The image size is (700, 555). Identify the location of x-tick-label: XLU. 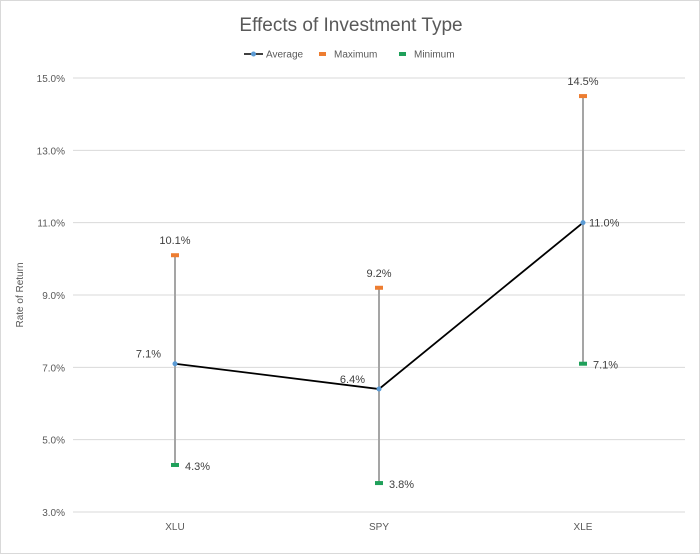
(174, 527).